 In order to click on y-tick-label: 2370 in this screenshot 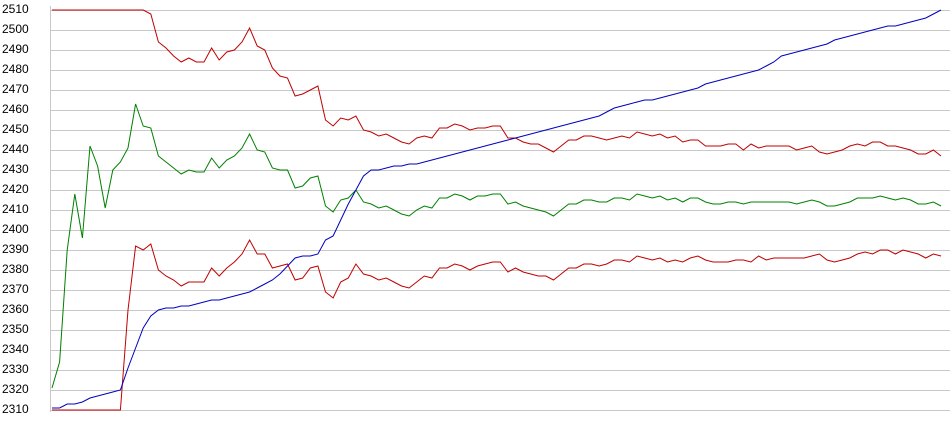, I will do `click(15, 289)`.